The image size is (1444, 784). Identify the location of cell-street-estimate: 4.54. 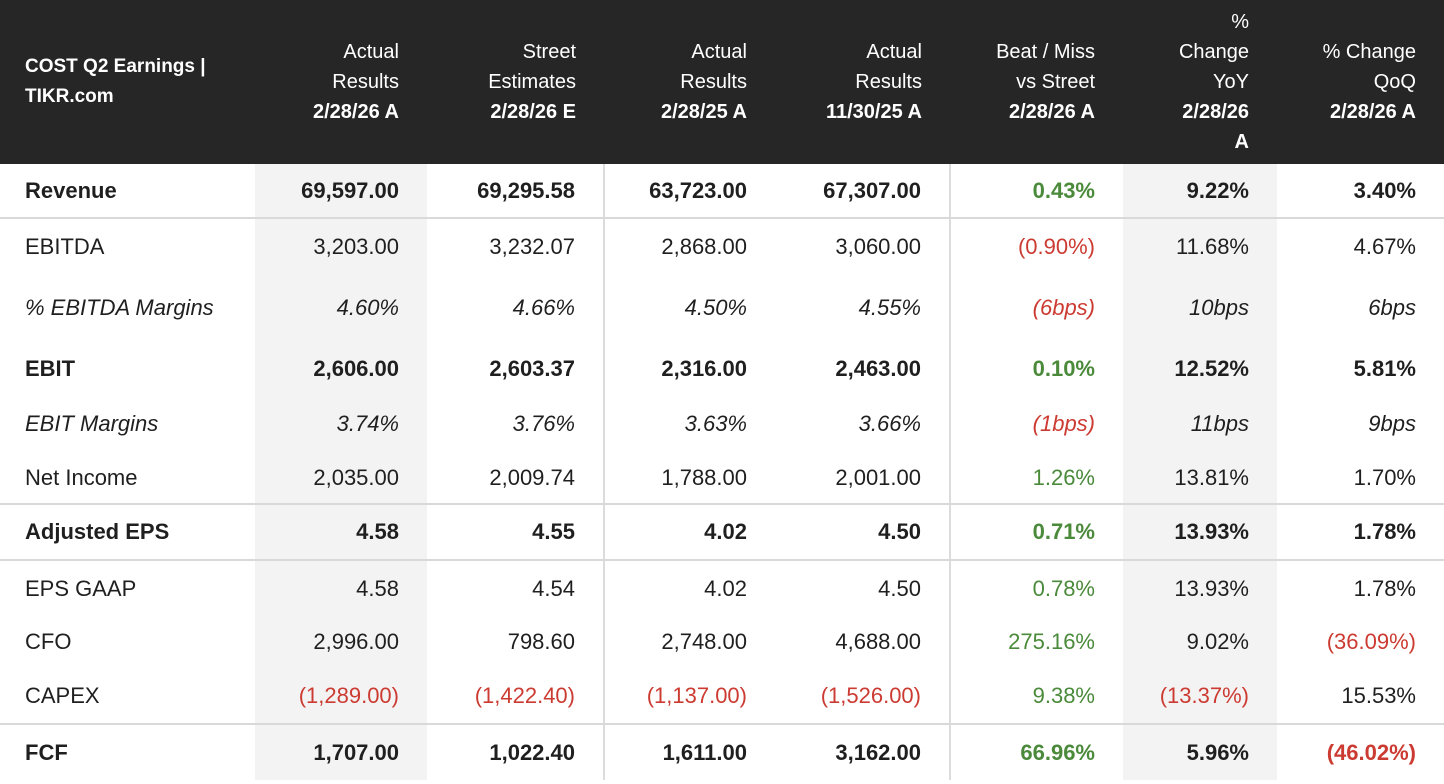
(553, 588).